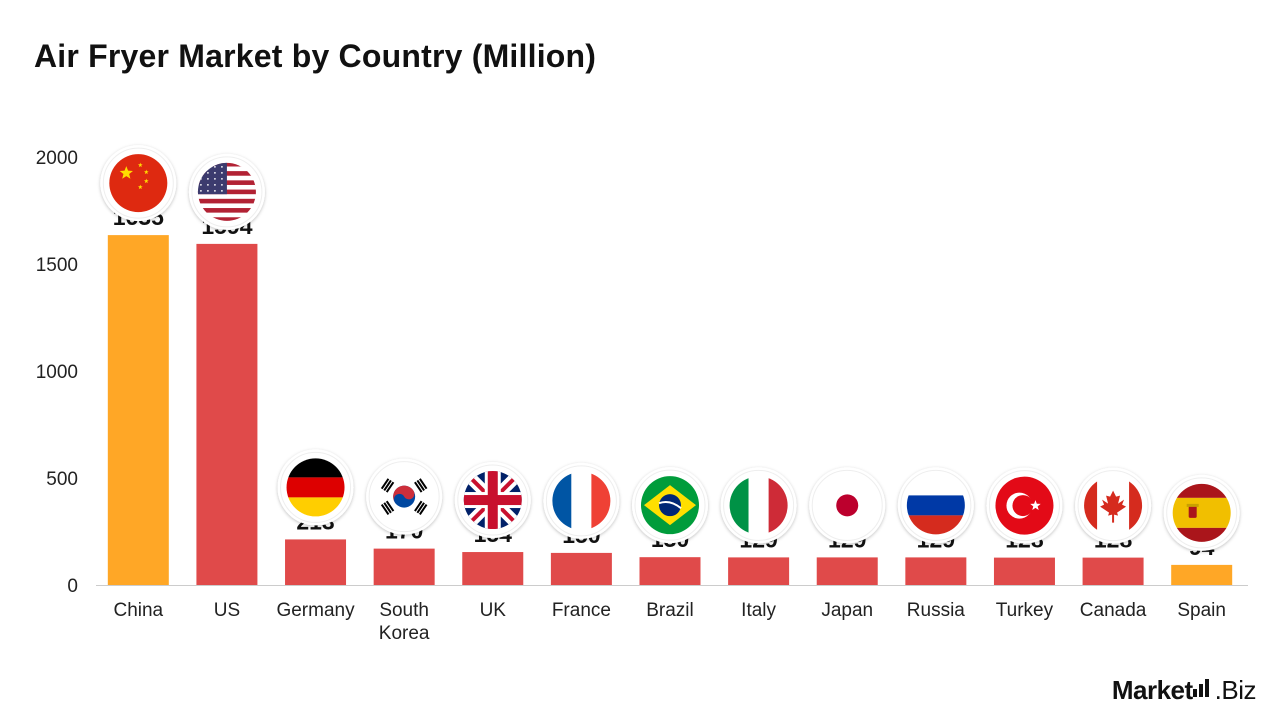  I want to click on x-tick-label: China, so click(138, 610).